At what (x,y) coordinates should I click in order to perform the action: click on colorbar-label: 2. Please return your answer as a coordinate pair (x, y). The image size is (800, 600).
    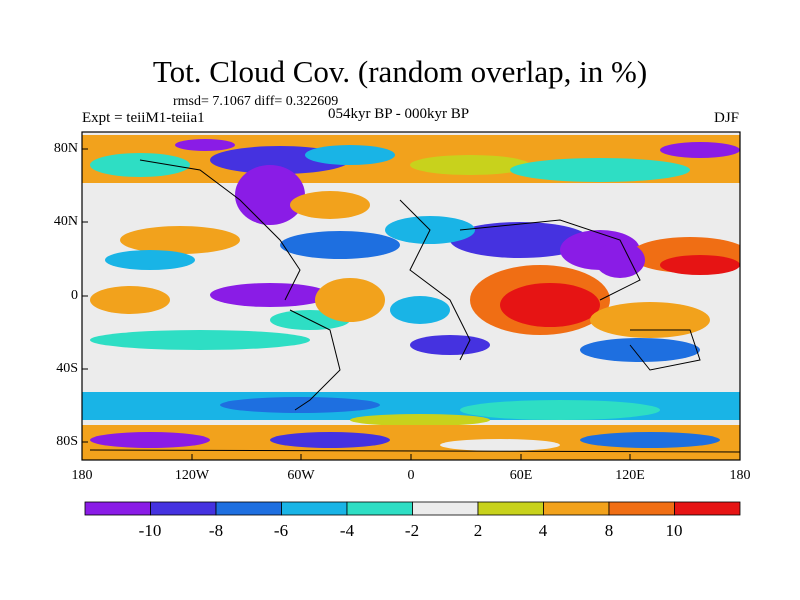
    Looking at the image, I should click on (478, 530).